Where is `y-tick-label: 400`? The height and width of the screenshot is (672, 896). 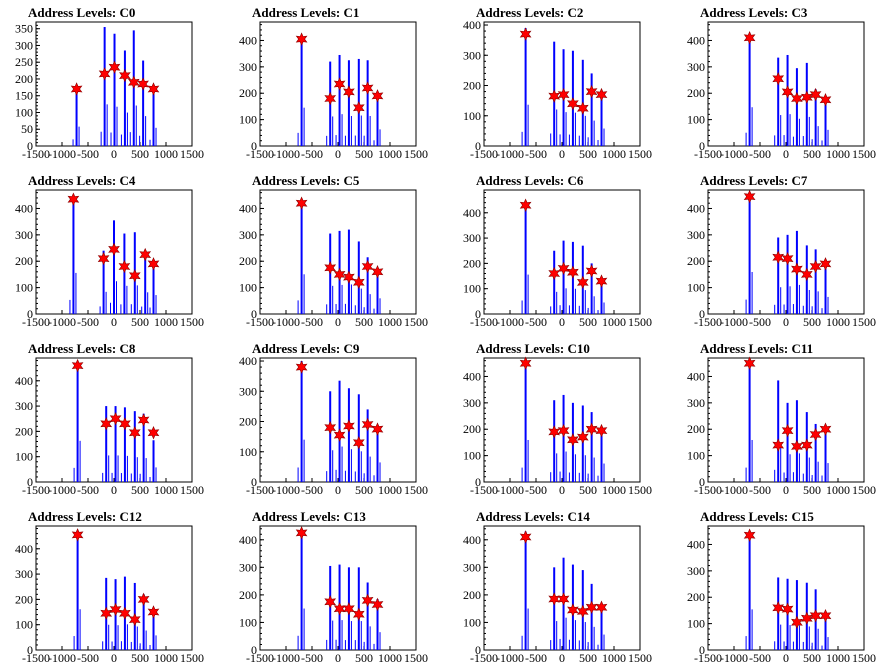 y-tick-label: 400 is located at coordinates (24, 208).